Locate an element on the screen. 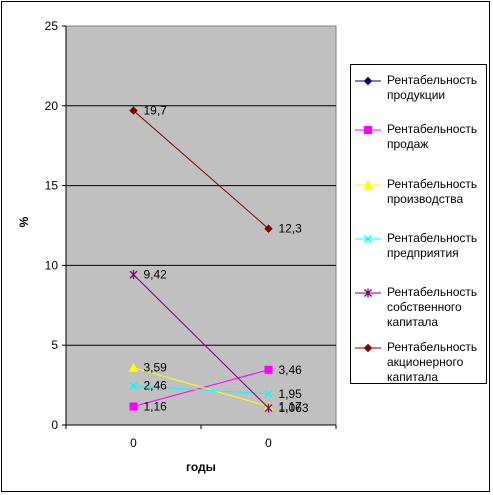  legend-label: Рентабельность предприятия is located at coordinates (432, 245).